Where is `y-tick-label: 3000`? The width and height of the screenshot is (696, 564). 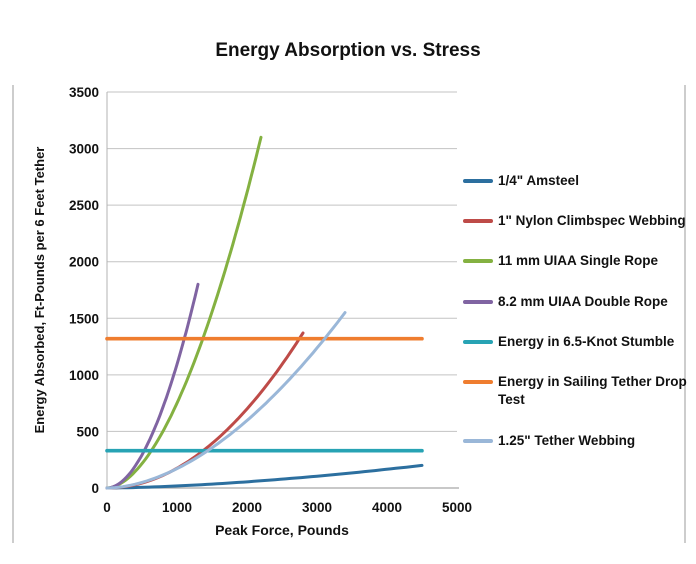
y-tick-label: 3000 is located at coordinates (84, 149).